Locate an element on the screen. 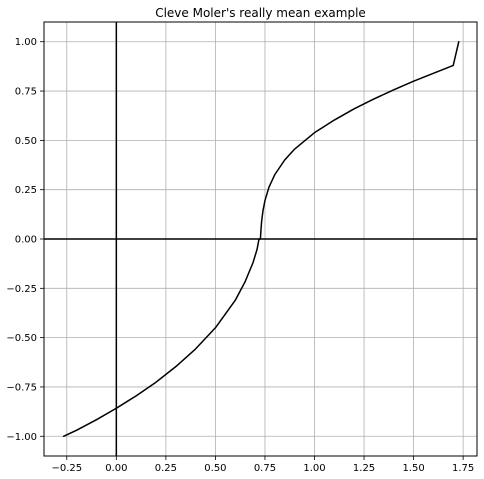 This screenshot has width=484, height=479. y-tick-label: −1.00 is located at coordinates (21, 437).